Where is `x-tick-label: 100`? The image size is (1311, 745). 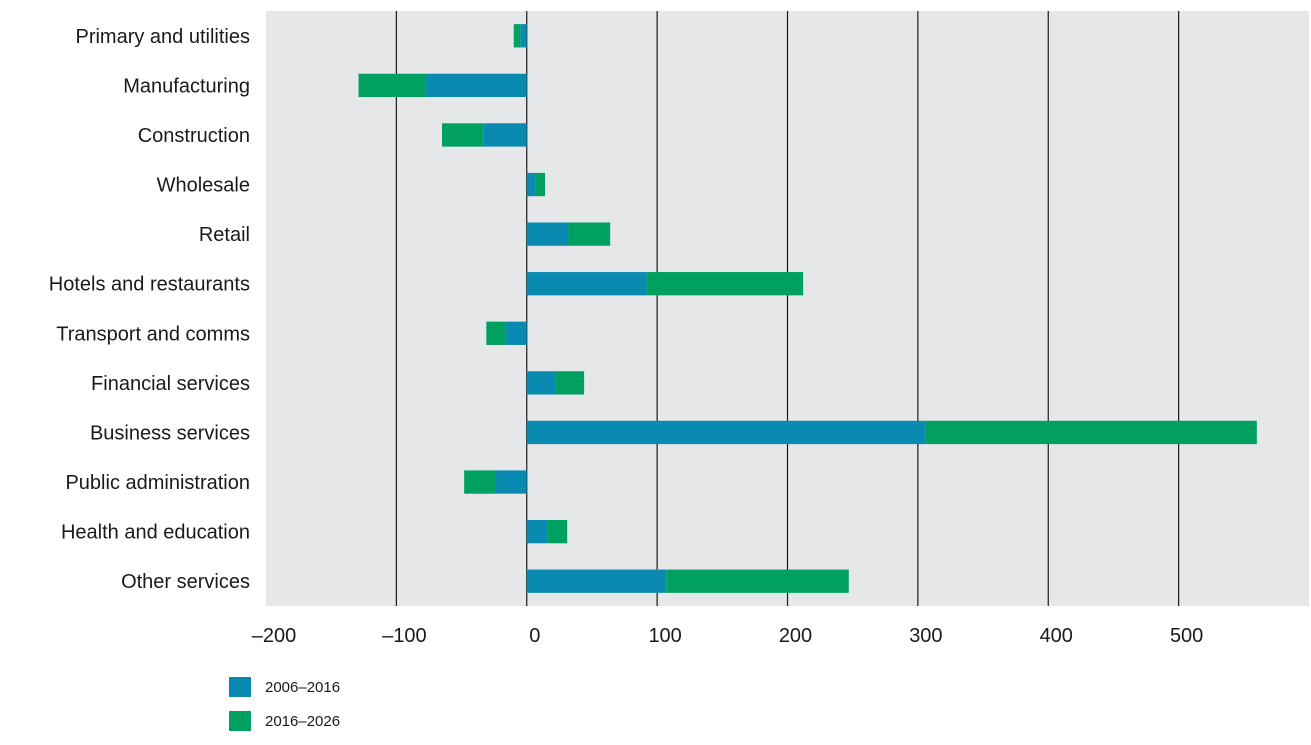 x-tick-label: 100 is located at coordinates (664, 636).